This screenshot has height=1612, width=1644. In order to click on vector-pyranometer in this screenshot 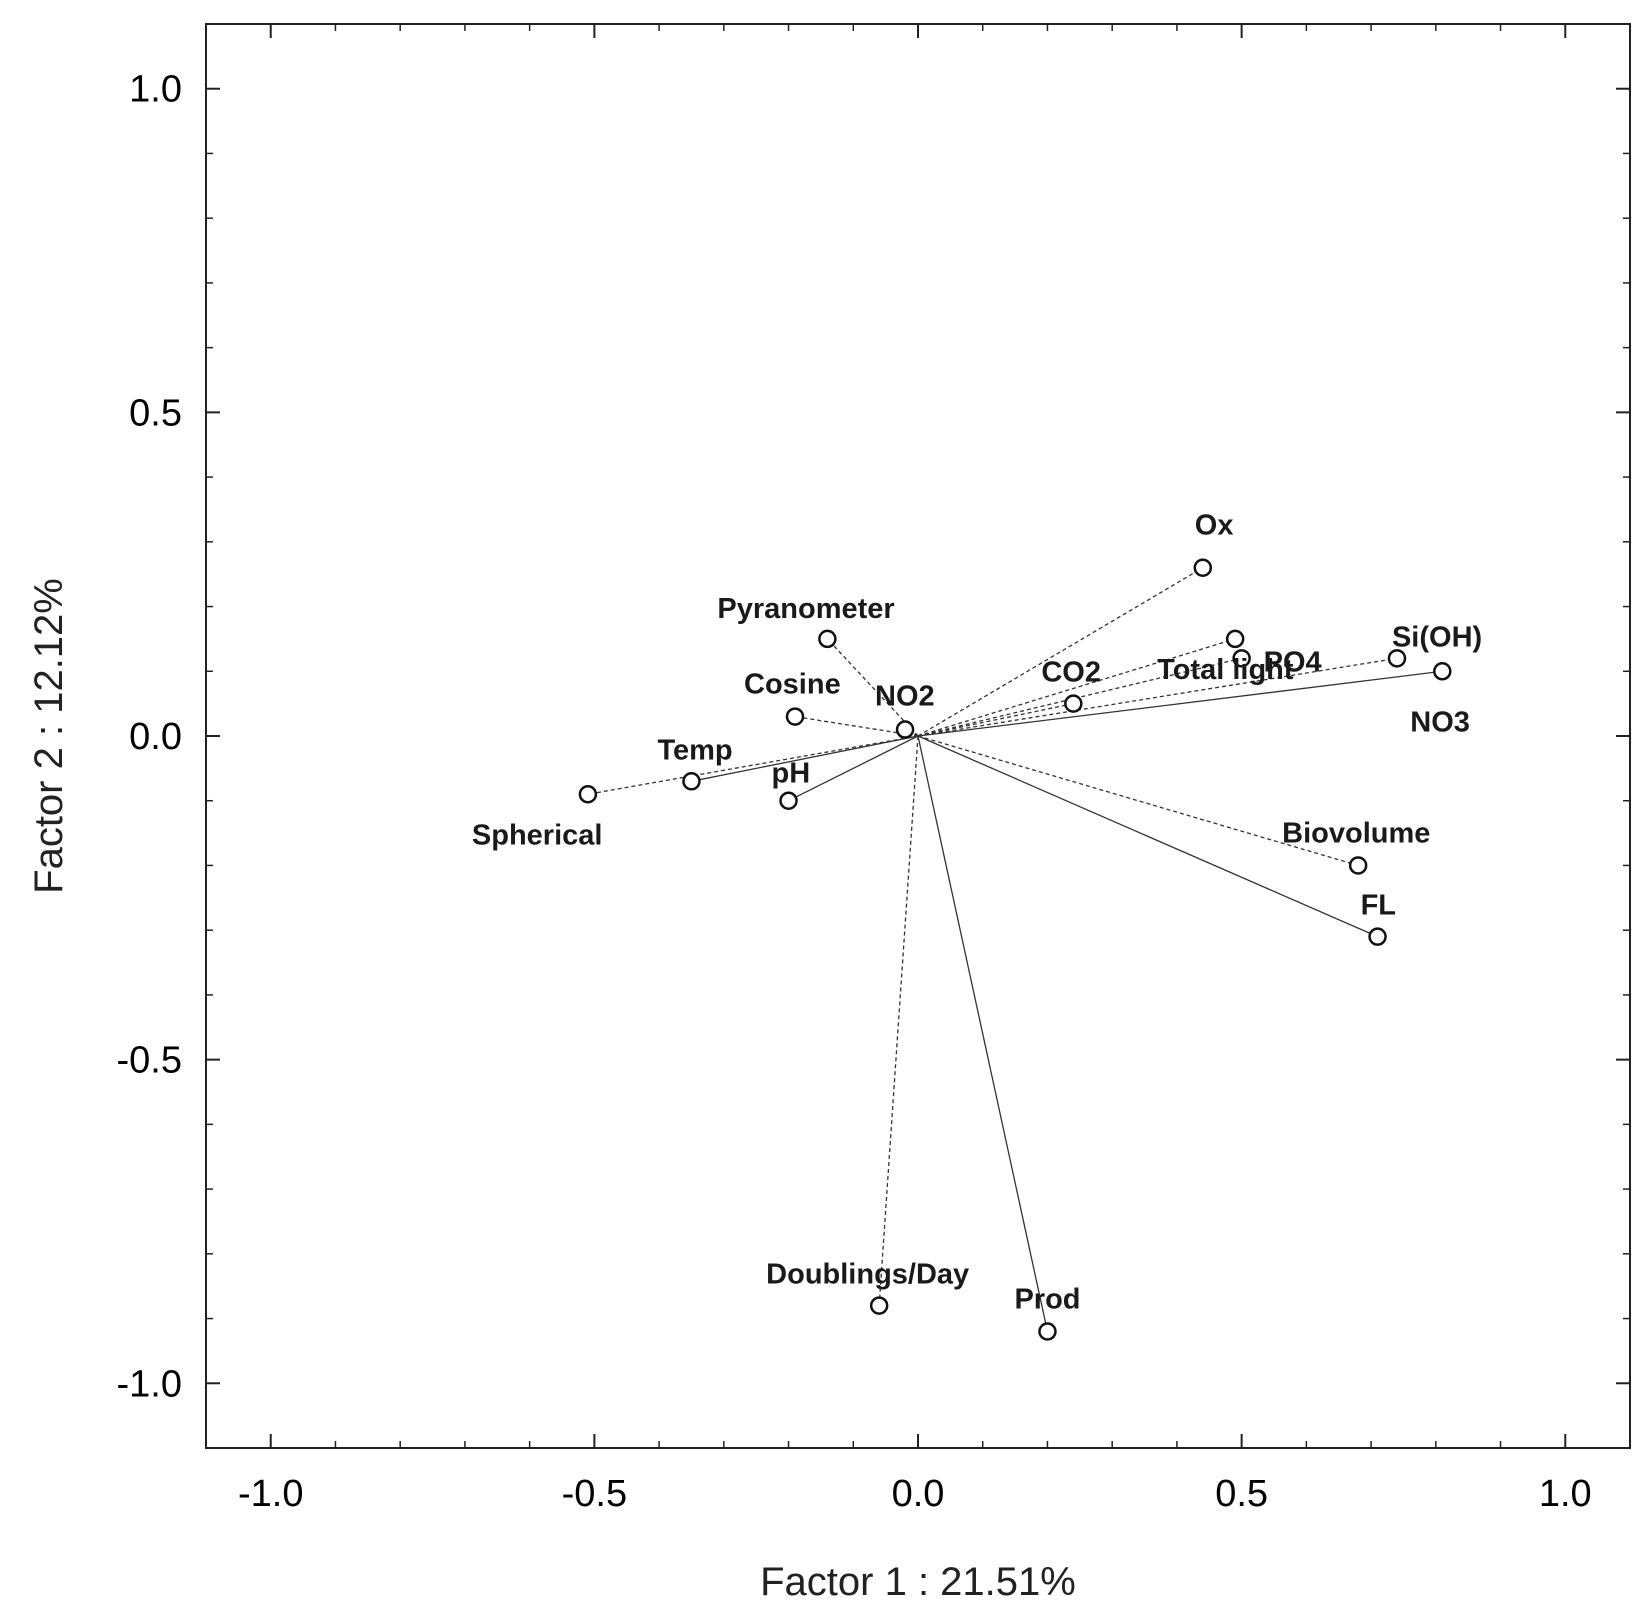, I will do `click(872, 687)`.